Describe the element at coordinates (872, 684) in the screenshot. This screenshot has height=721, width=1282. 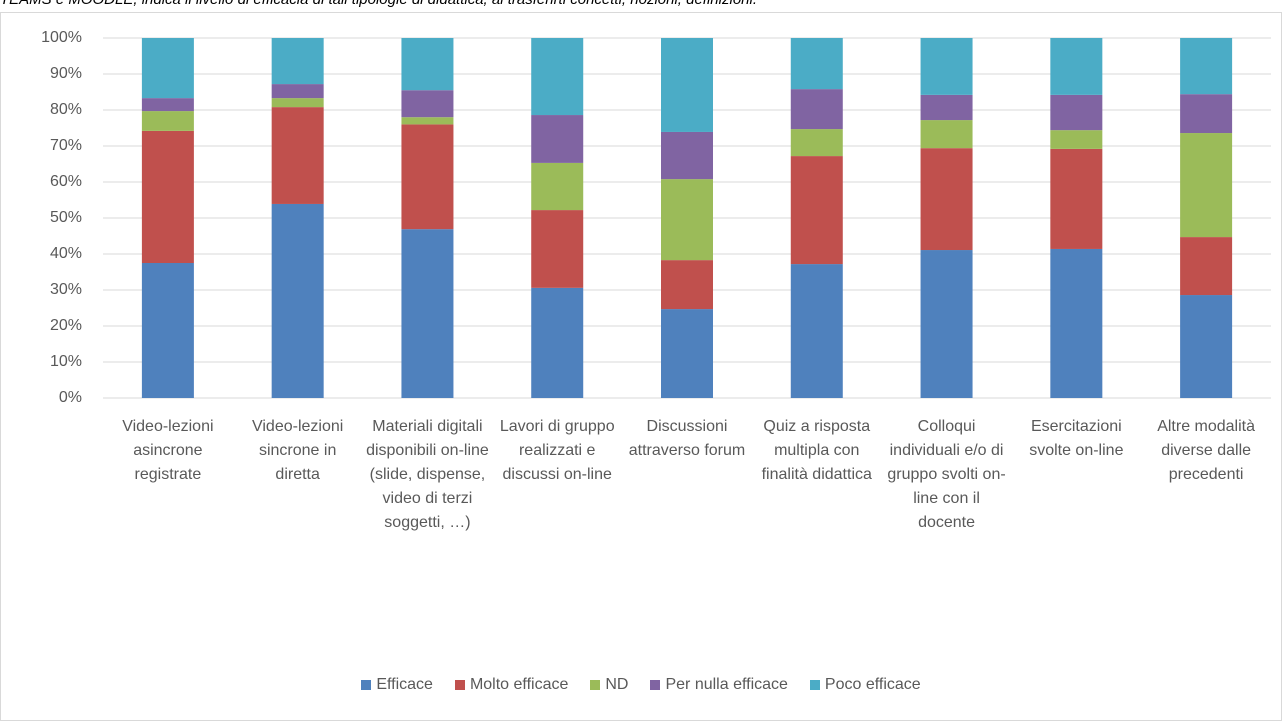
I see `legend-label: Poco efficace` at that location.